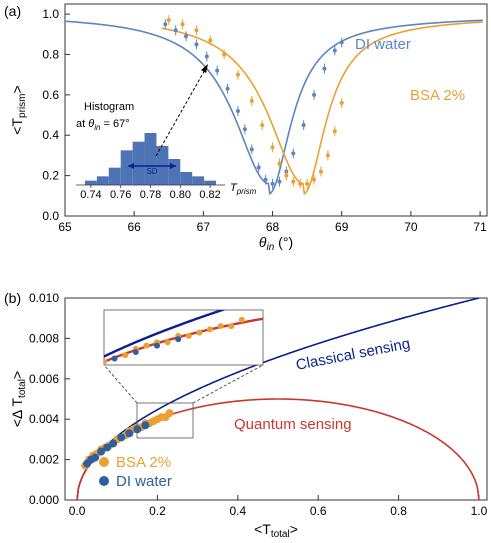  I want to click on zoom-inset, so click(183, 337).